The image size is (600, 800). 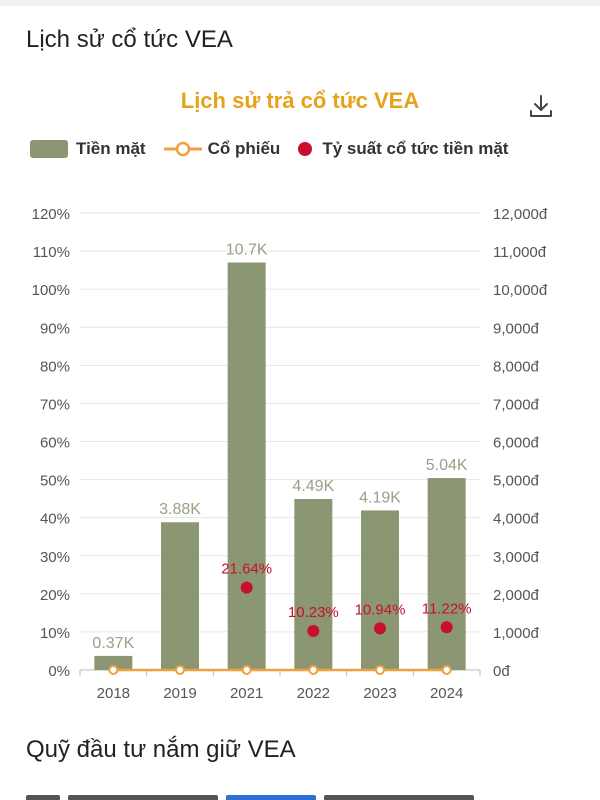 I want to click on legend-swatch-line, so click(x=182, y=149).